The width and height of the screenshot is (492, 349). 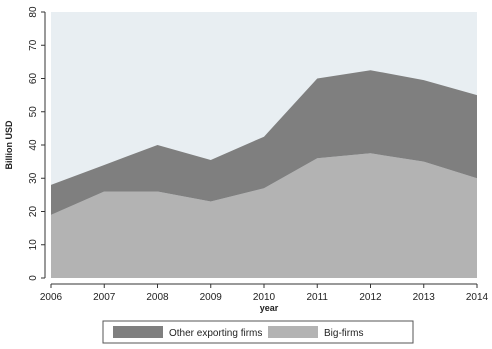 I want to click on y-tick-label: 0, so click(x=33, y=278).